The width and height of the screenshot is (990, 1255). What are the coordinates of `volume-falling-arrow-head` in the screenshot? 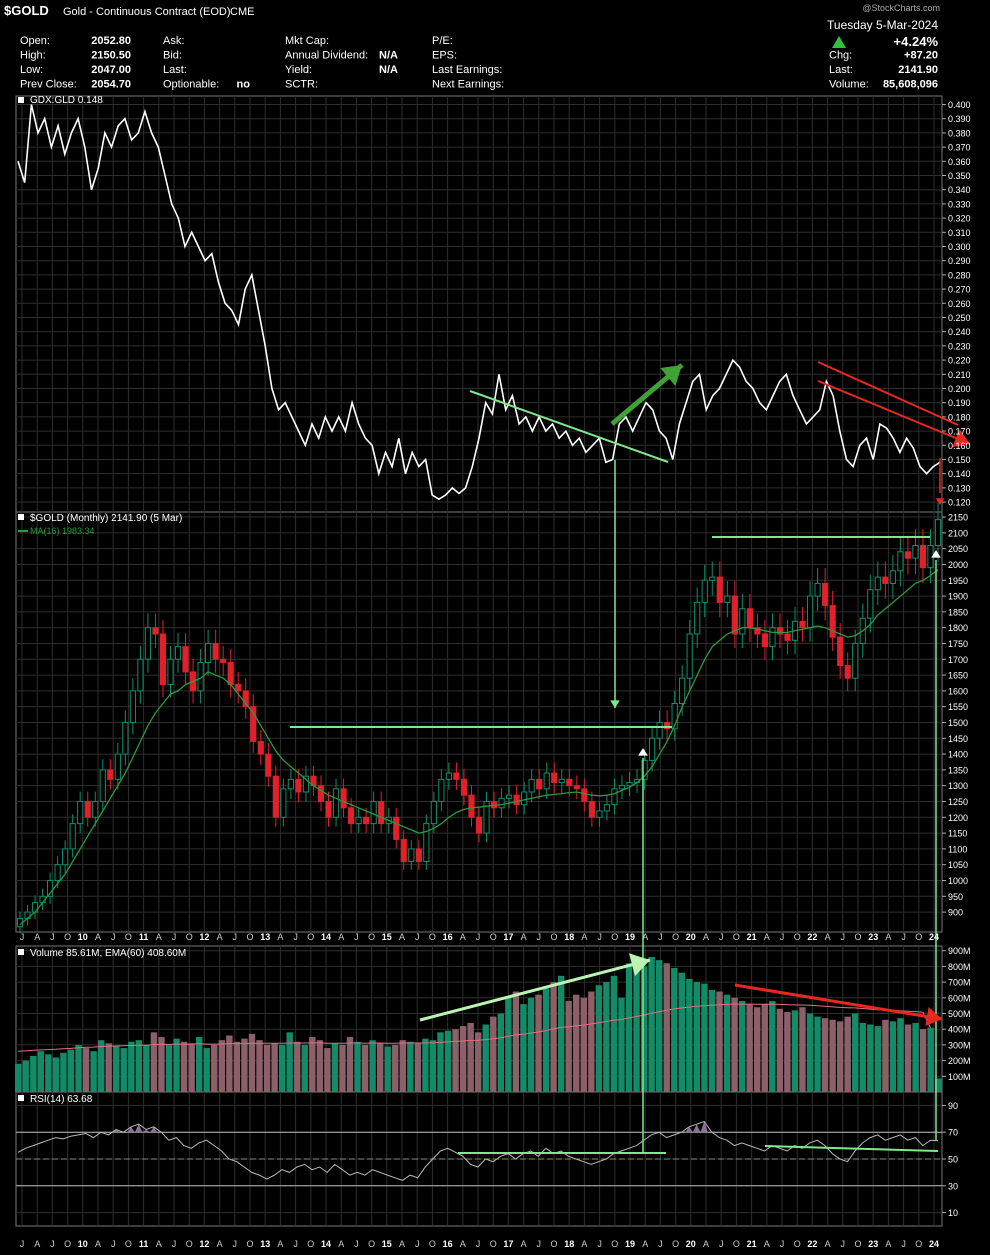 It's located at (933, 1017).